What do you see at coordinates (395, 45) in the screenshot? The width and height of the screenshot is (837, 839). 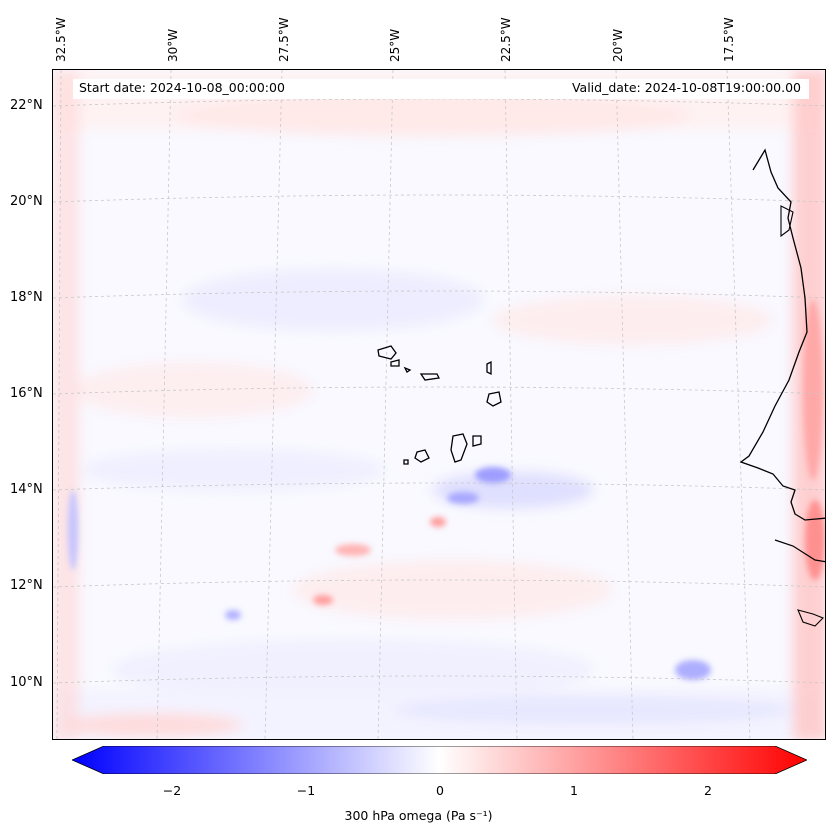 I see `lon-label-25w: 25°W` at bounding box center [395, 45].